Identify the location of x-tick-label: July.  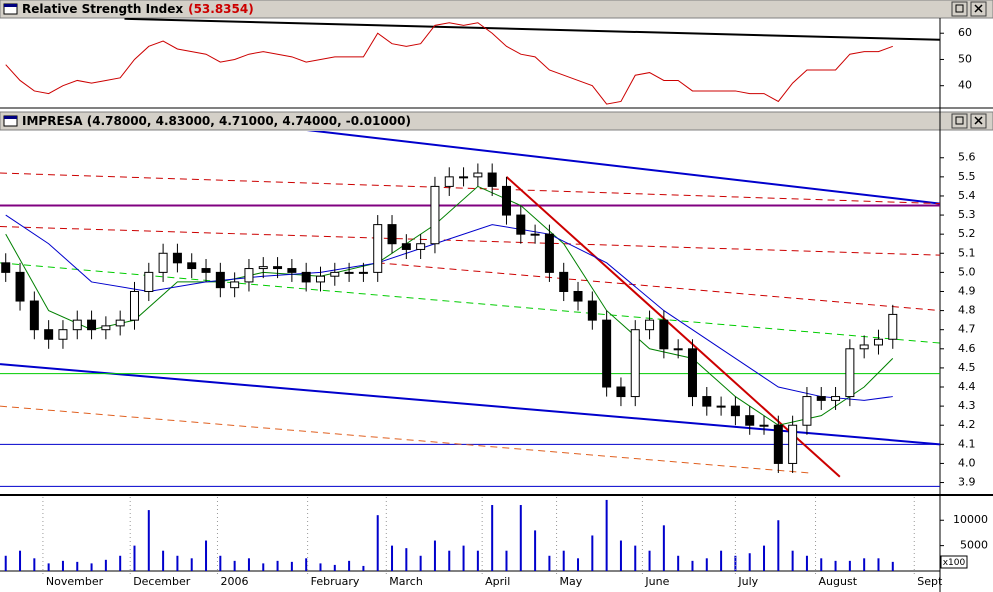
(747, 581).